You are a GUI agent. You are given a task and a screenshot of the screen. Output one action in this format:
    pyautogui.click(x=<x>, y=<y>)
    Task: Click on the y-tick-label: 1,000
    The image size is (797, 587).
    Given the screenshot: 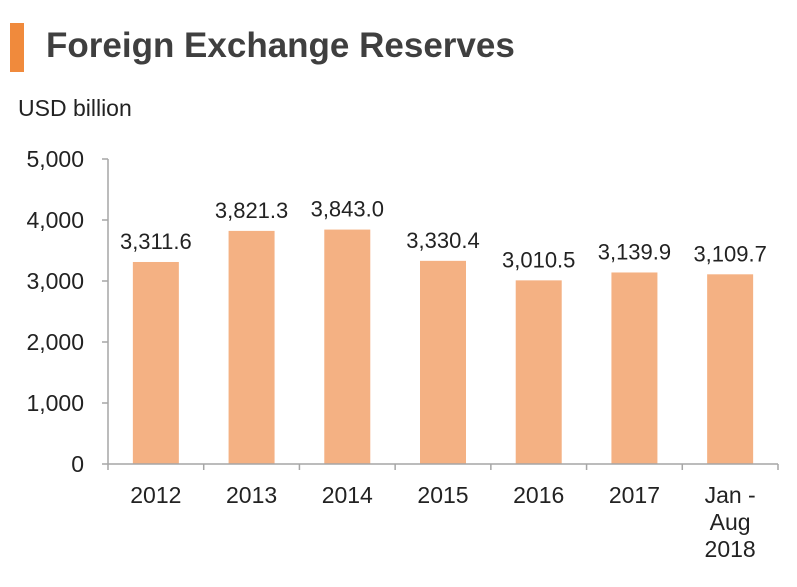 What is the action you would take?
    pyautogui.click(x=55, y=403)
    